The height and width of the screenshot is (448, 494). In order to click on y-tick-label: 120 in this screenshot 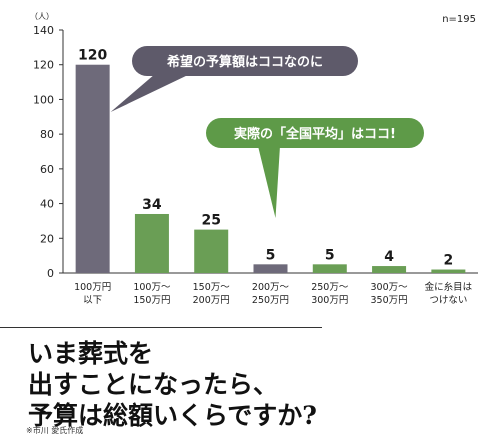, I will do `click(43, 65)`.